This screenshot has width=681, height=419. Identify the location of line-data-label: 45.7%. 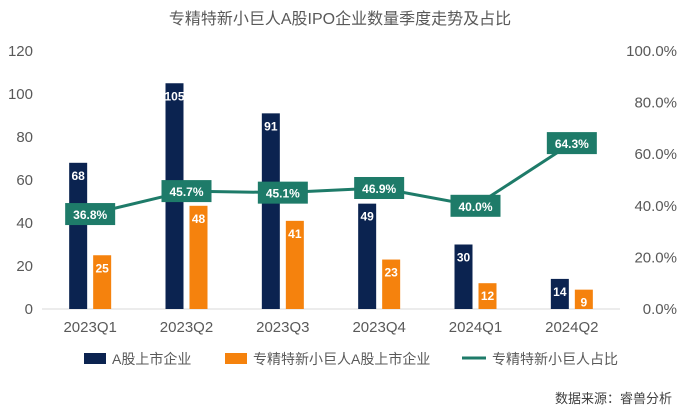
(186, 192).